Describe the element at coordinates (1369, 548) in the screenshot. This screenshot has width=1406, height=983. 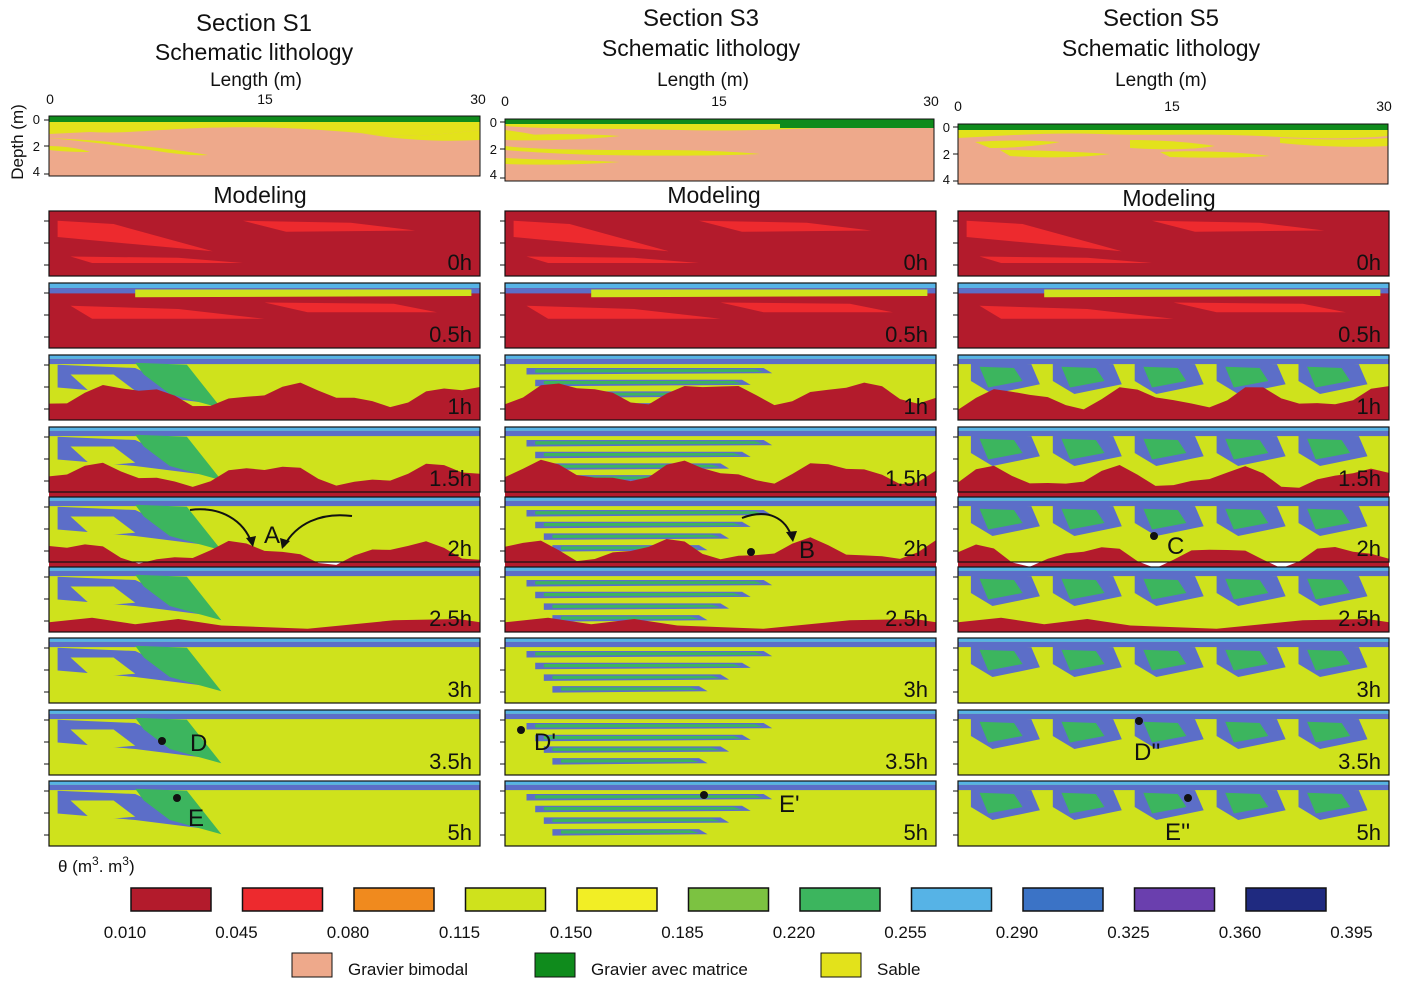
I see `time-label-s5-4: 2h` at that location.